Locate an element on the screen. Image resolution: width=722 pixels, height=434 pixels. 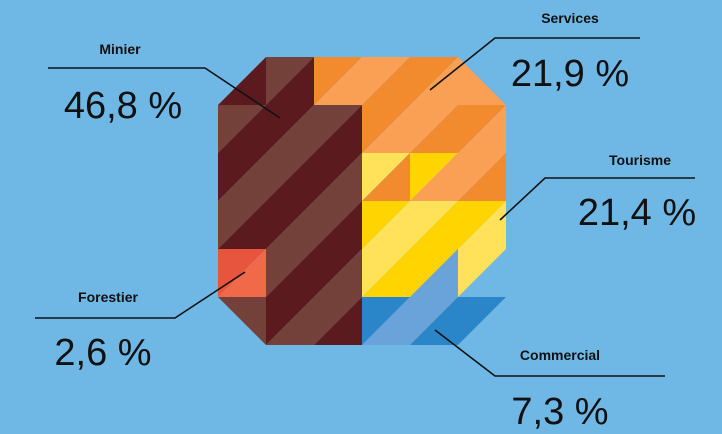
value-label-forestier: 2,6 % is located at coordinates (102, 353).